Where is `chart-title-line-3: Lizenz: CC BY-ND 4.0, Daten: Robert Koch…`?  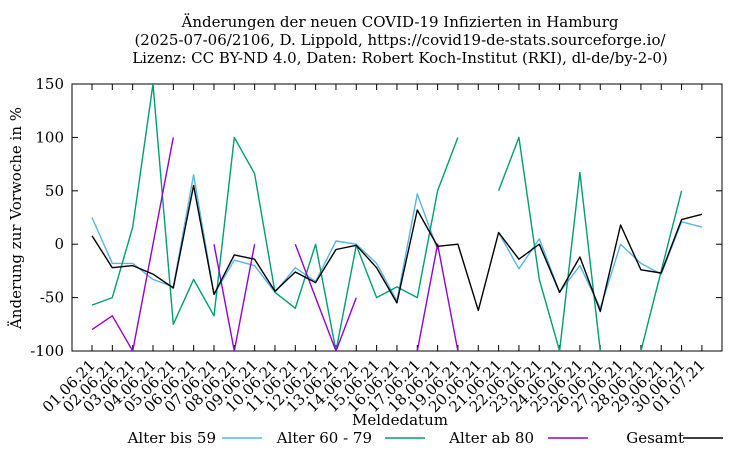
chart-title-line-3: Lizenz: CC BY-ND 4.0, Daten: Robert Koch… is located at coordinates (400, 58).